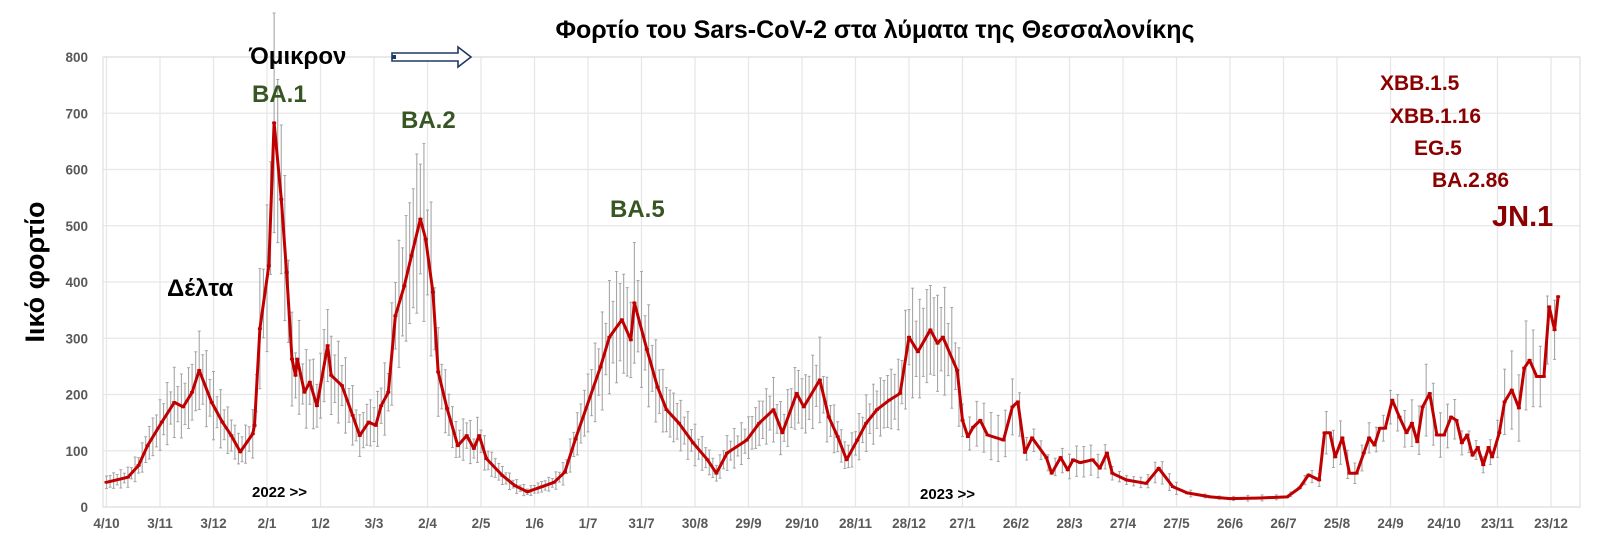  What do you see at coordinates (76, 451) in the screenshot?
I see `y-tick-label: 100` at bounding box center [76, 451].